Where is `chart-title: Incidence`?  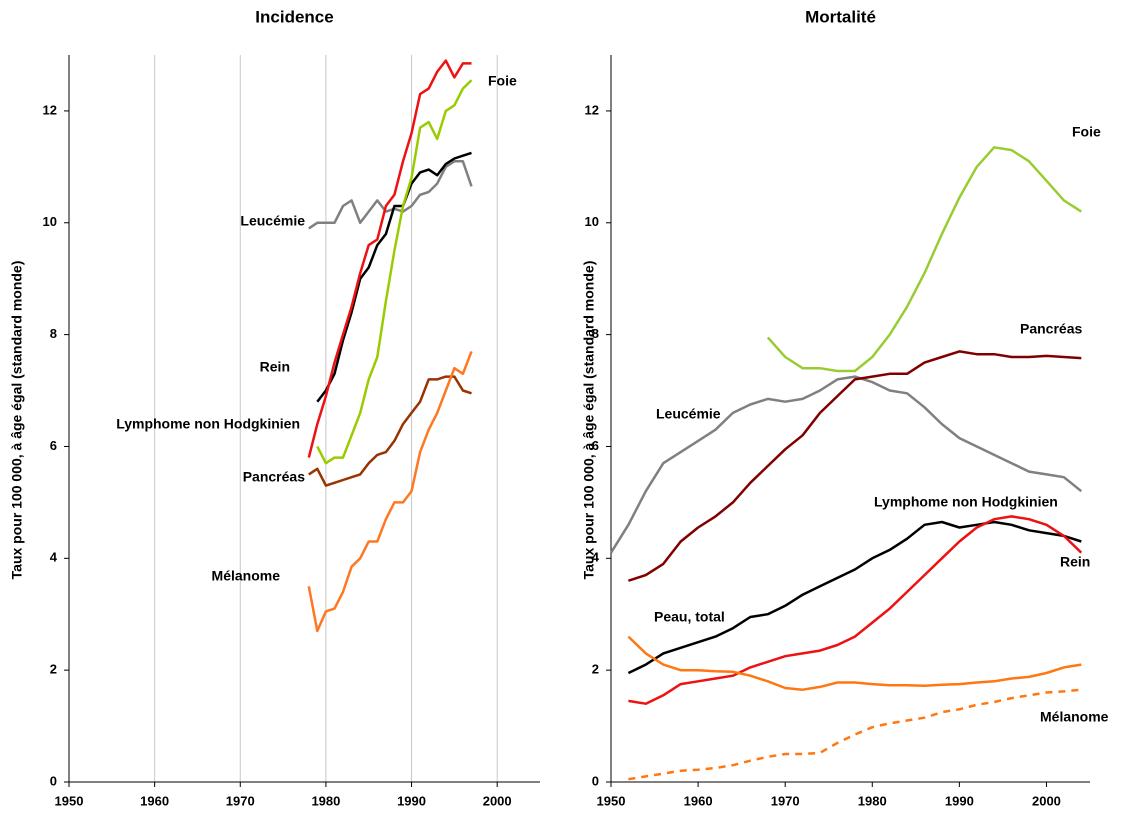
chart-title: Incidence is located at coordinates (294, 16).